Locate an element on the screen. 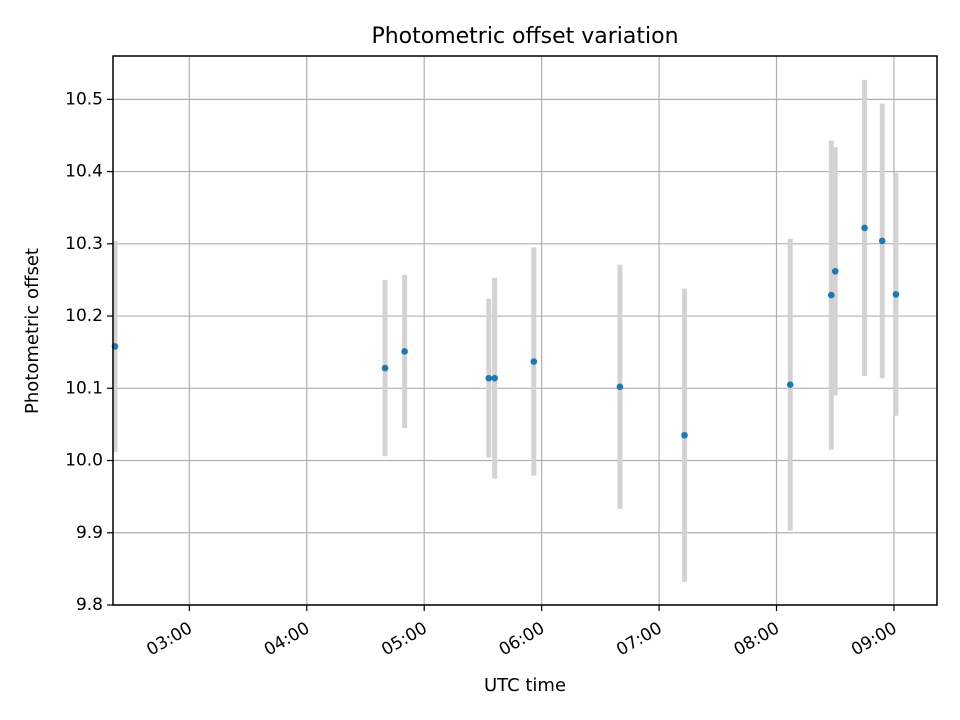 This screenshot has width=960, height=720. y-tick-label: 10.5 is located at coordinates (84, 99).